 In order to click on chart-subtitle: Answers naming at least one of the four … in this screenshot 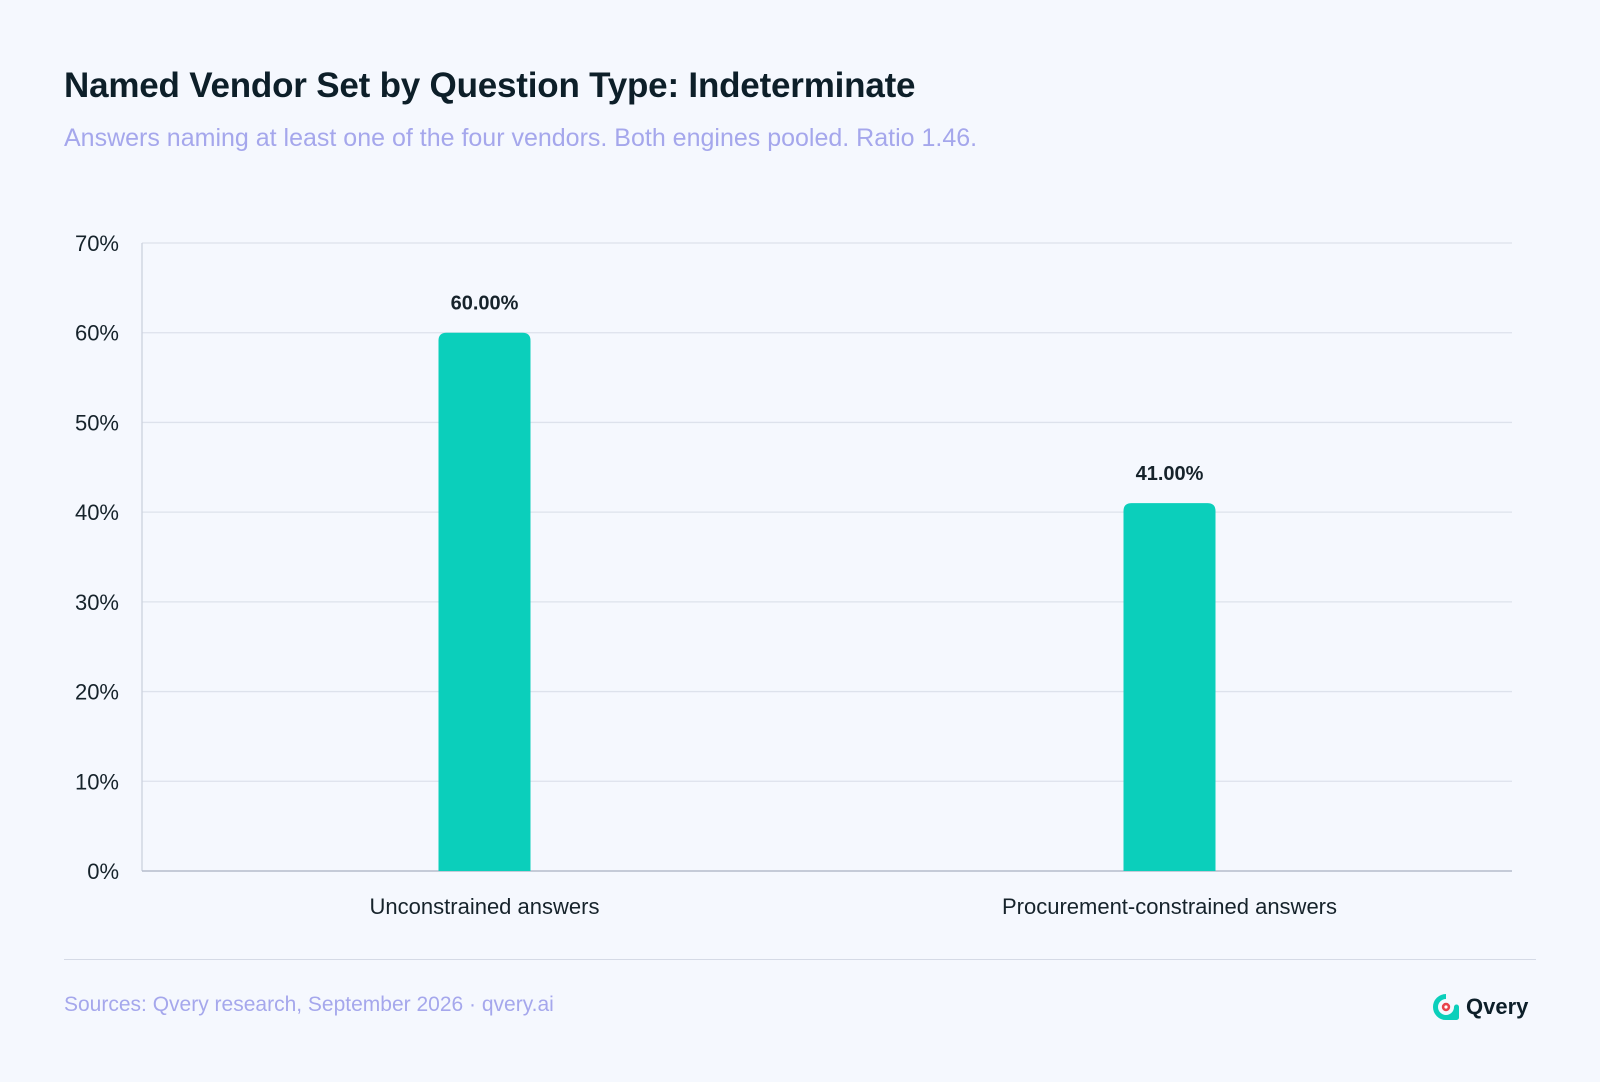, I will do `click(521, 138)`.